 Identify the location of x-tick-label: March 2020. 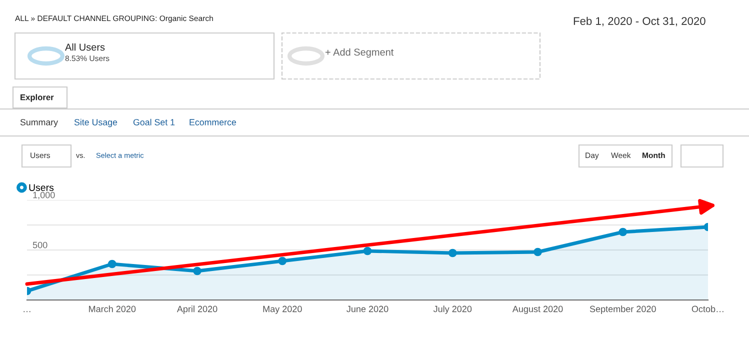
(112, 309).